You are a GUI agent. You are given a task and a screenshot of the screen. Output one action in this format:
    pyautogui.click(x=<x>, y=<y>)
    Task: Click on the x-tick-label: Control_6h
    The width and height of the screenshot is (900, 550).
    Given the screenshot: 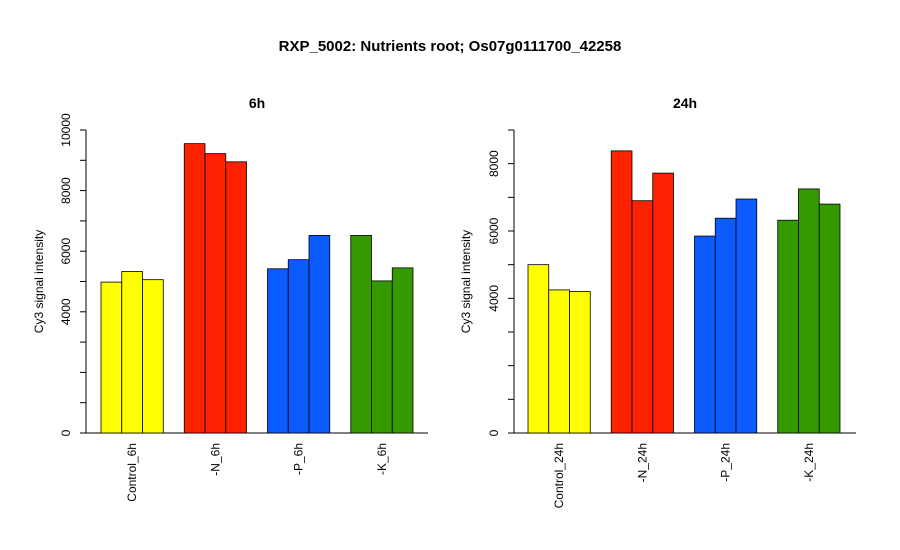 What is the action you would take?
    pyautogui.click(x=132, y=472)
    